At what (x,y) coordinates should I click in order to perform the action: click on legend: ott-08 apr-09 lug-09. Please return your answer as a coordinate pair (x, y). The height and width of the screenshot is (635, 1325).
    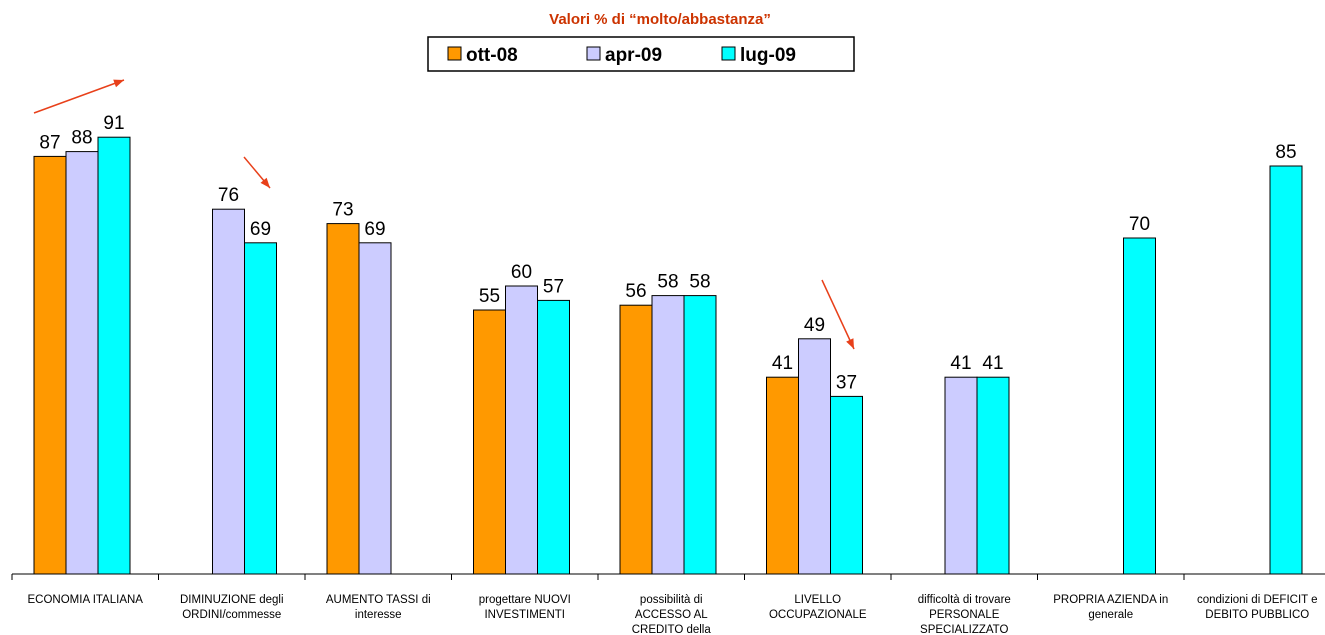
    Looking at the image, I should click on (641, 54).